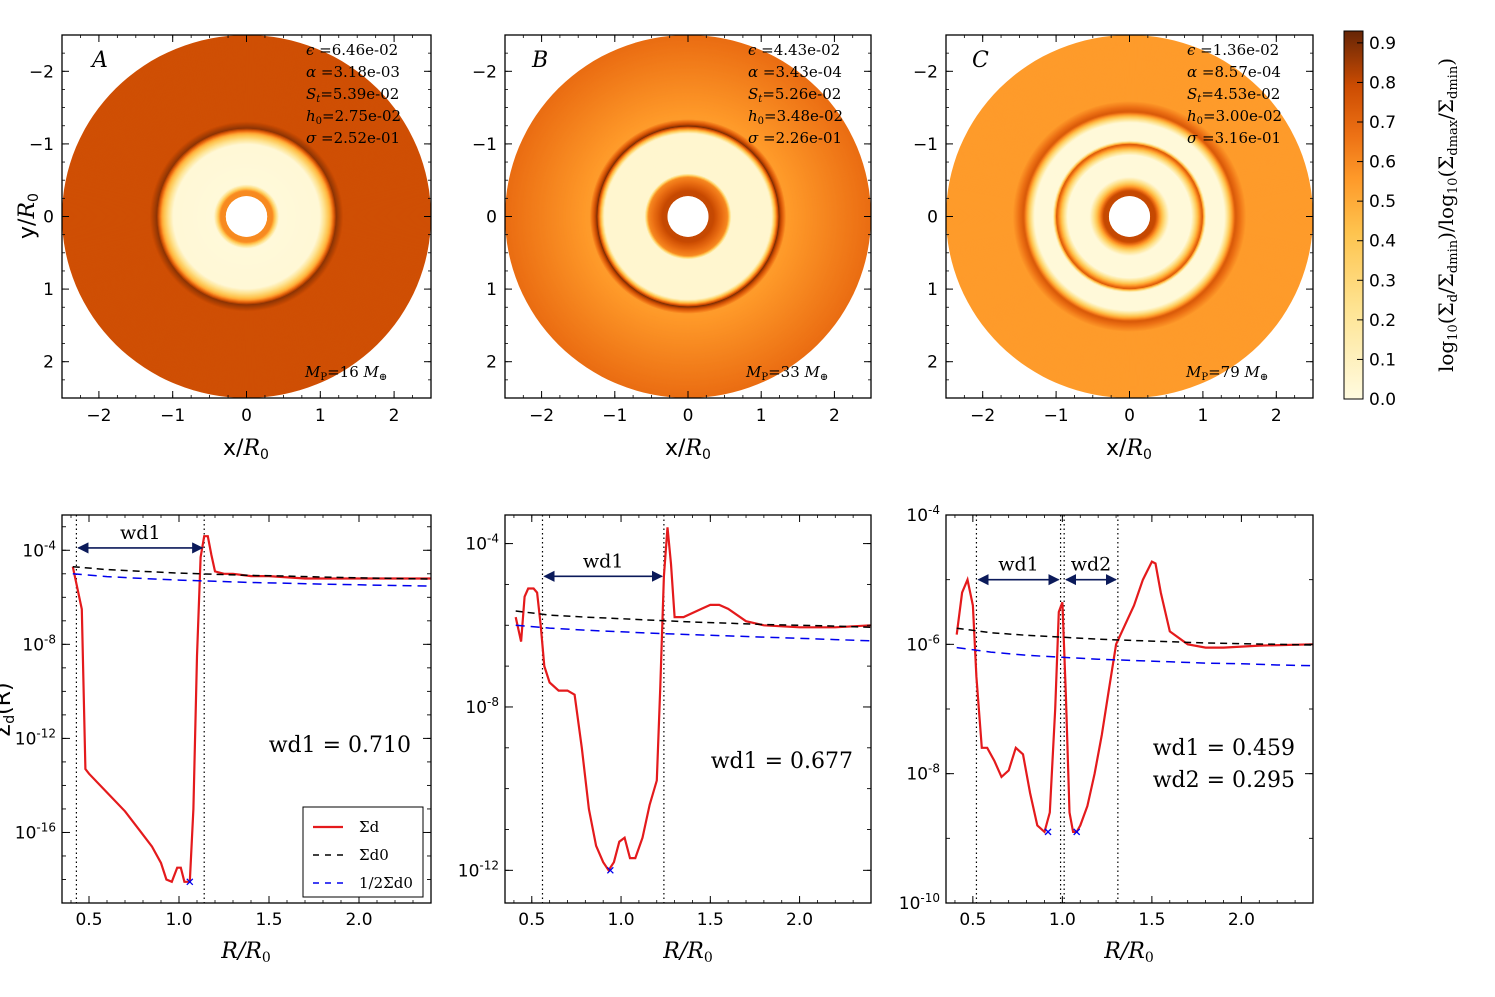  Describe the element at coordinates (367, 138) in the screenshot. I see `param-sigma: 2.52e-01` at that location.